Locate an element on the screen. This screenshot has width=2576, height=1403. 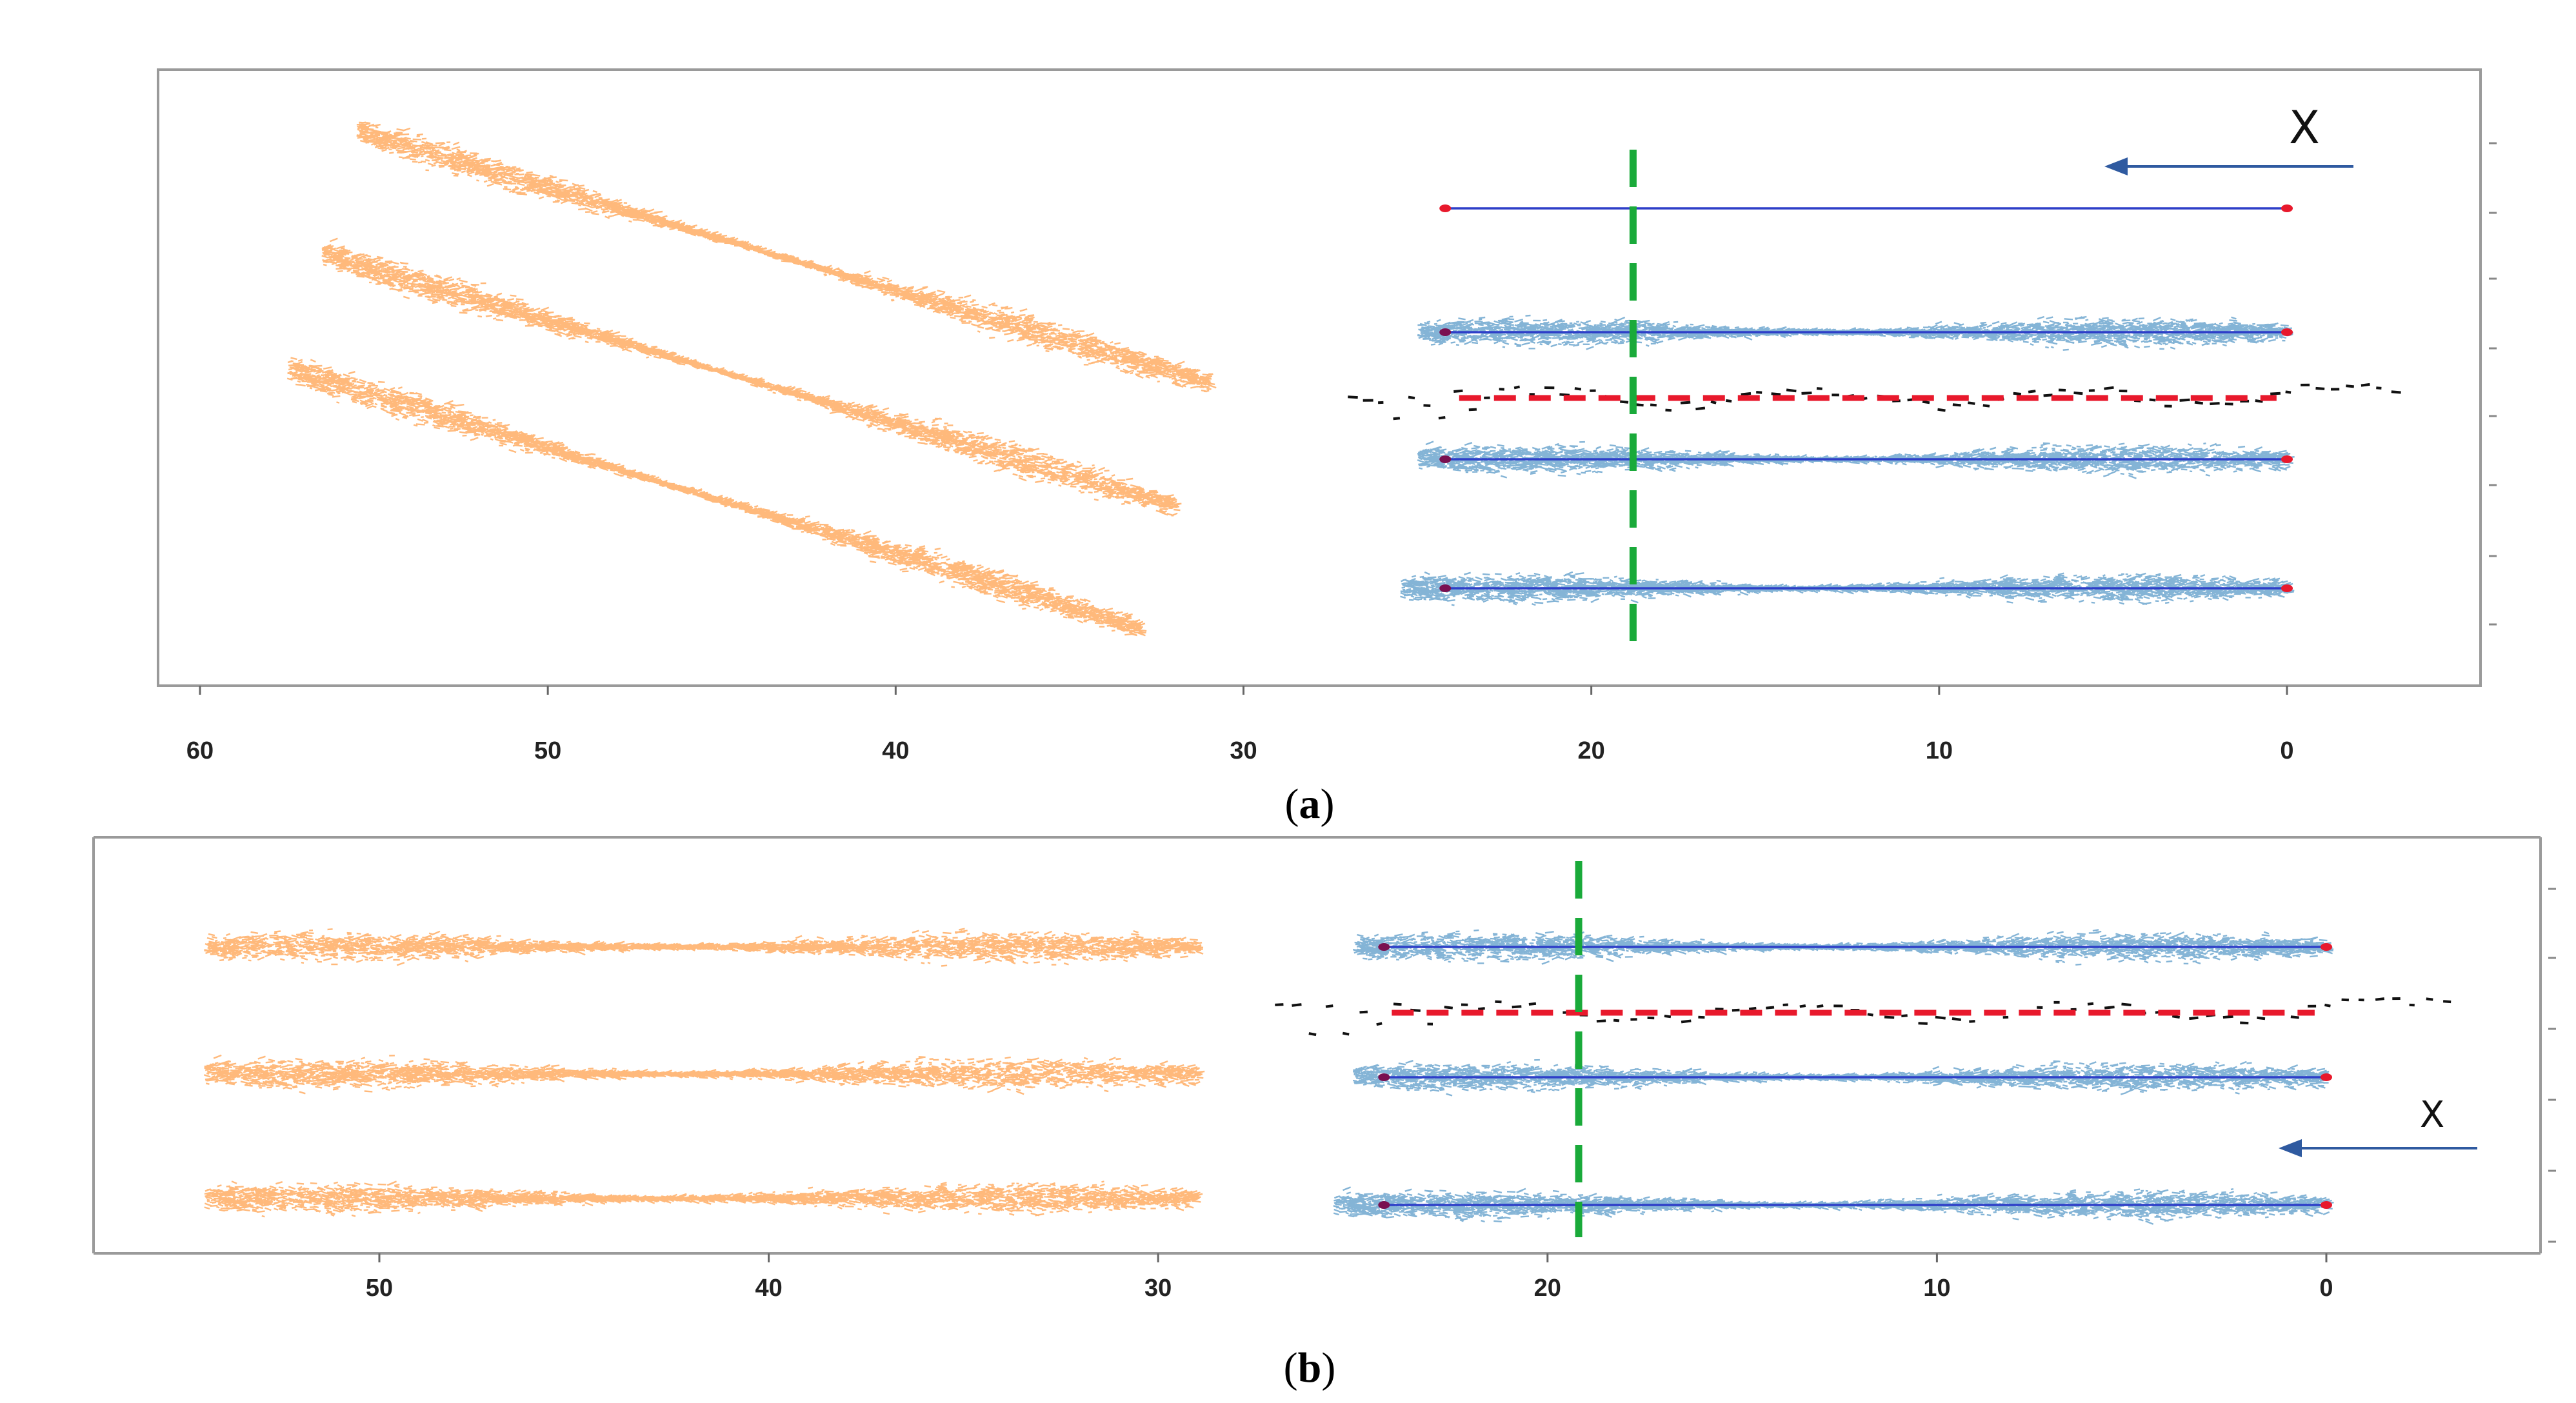
panel-b-caption: (b) is located at coordinates (1310, 1367).